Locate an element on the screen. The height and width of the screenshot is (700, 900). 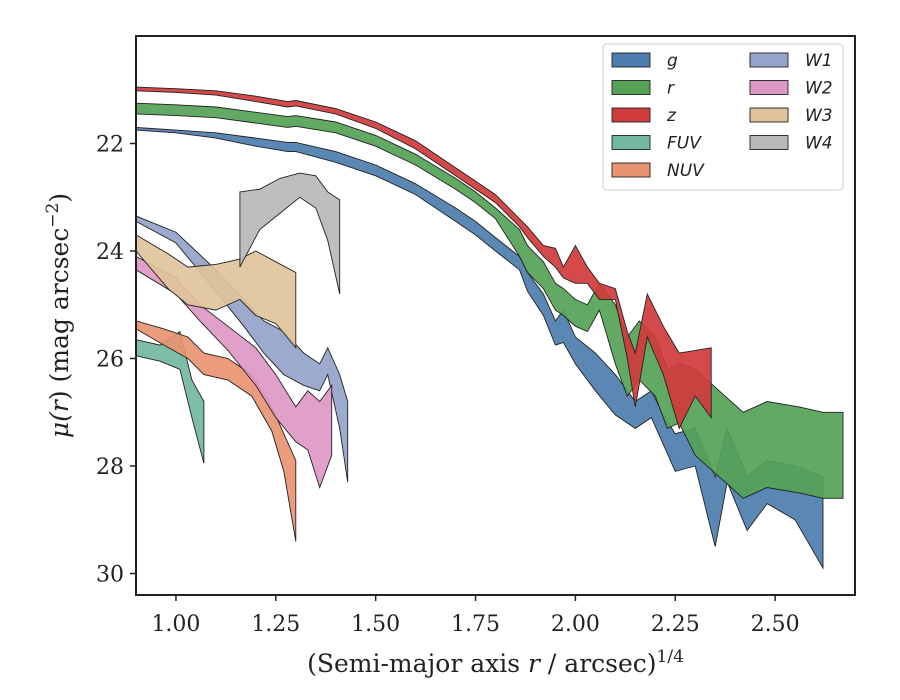
y-tick-label: 28 is located at coordinates (110, 467).